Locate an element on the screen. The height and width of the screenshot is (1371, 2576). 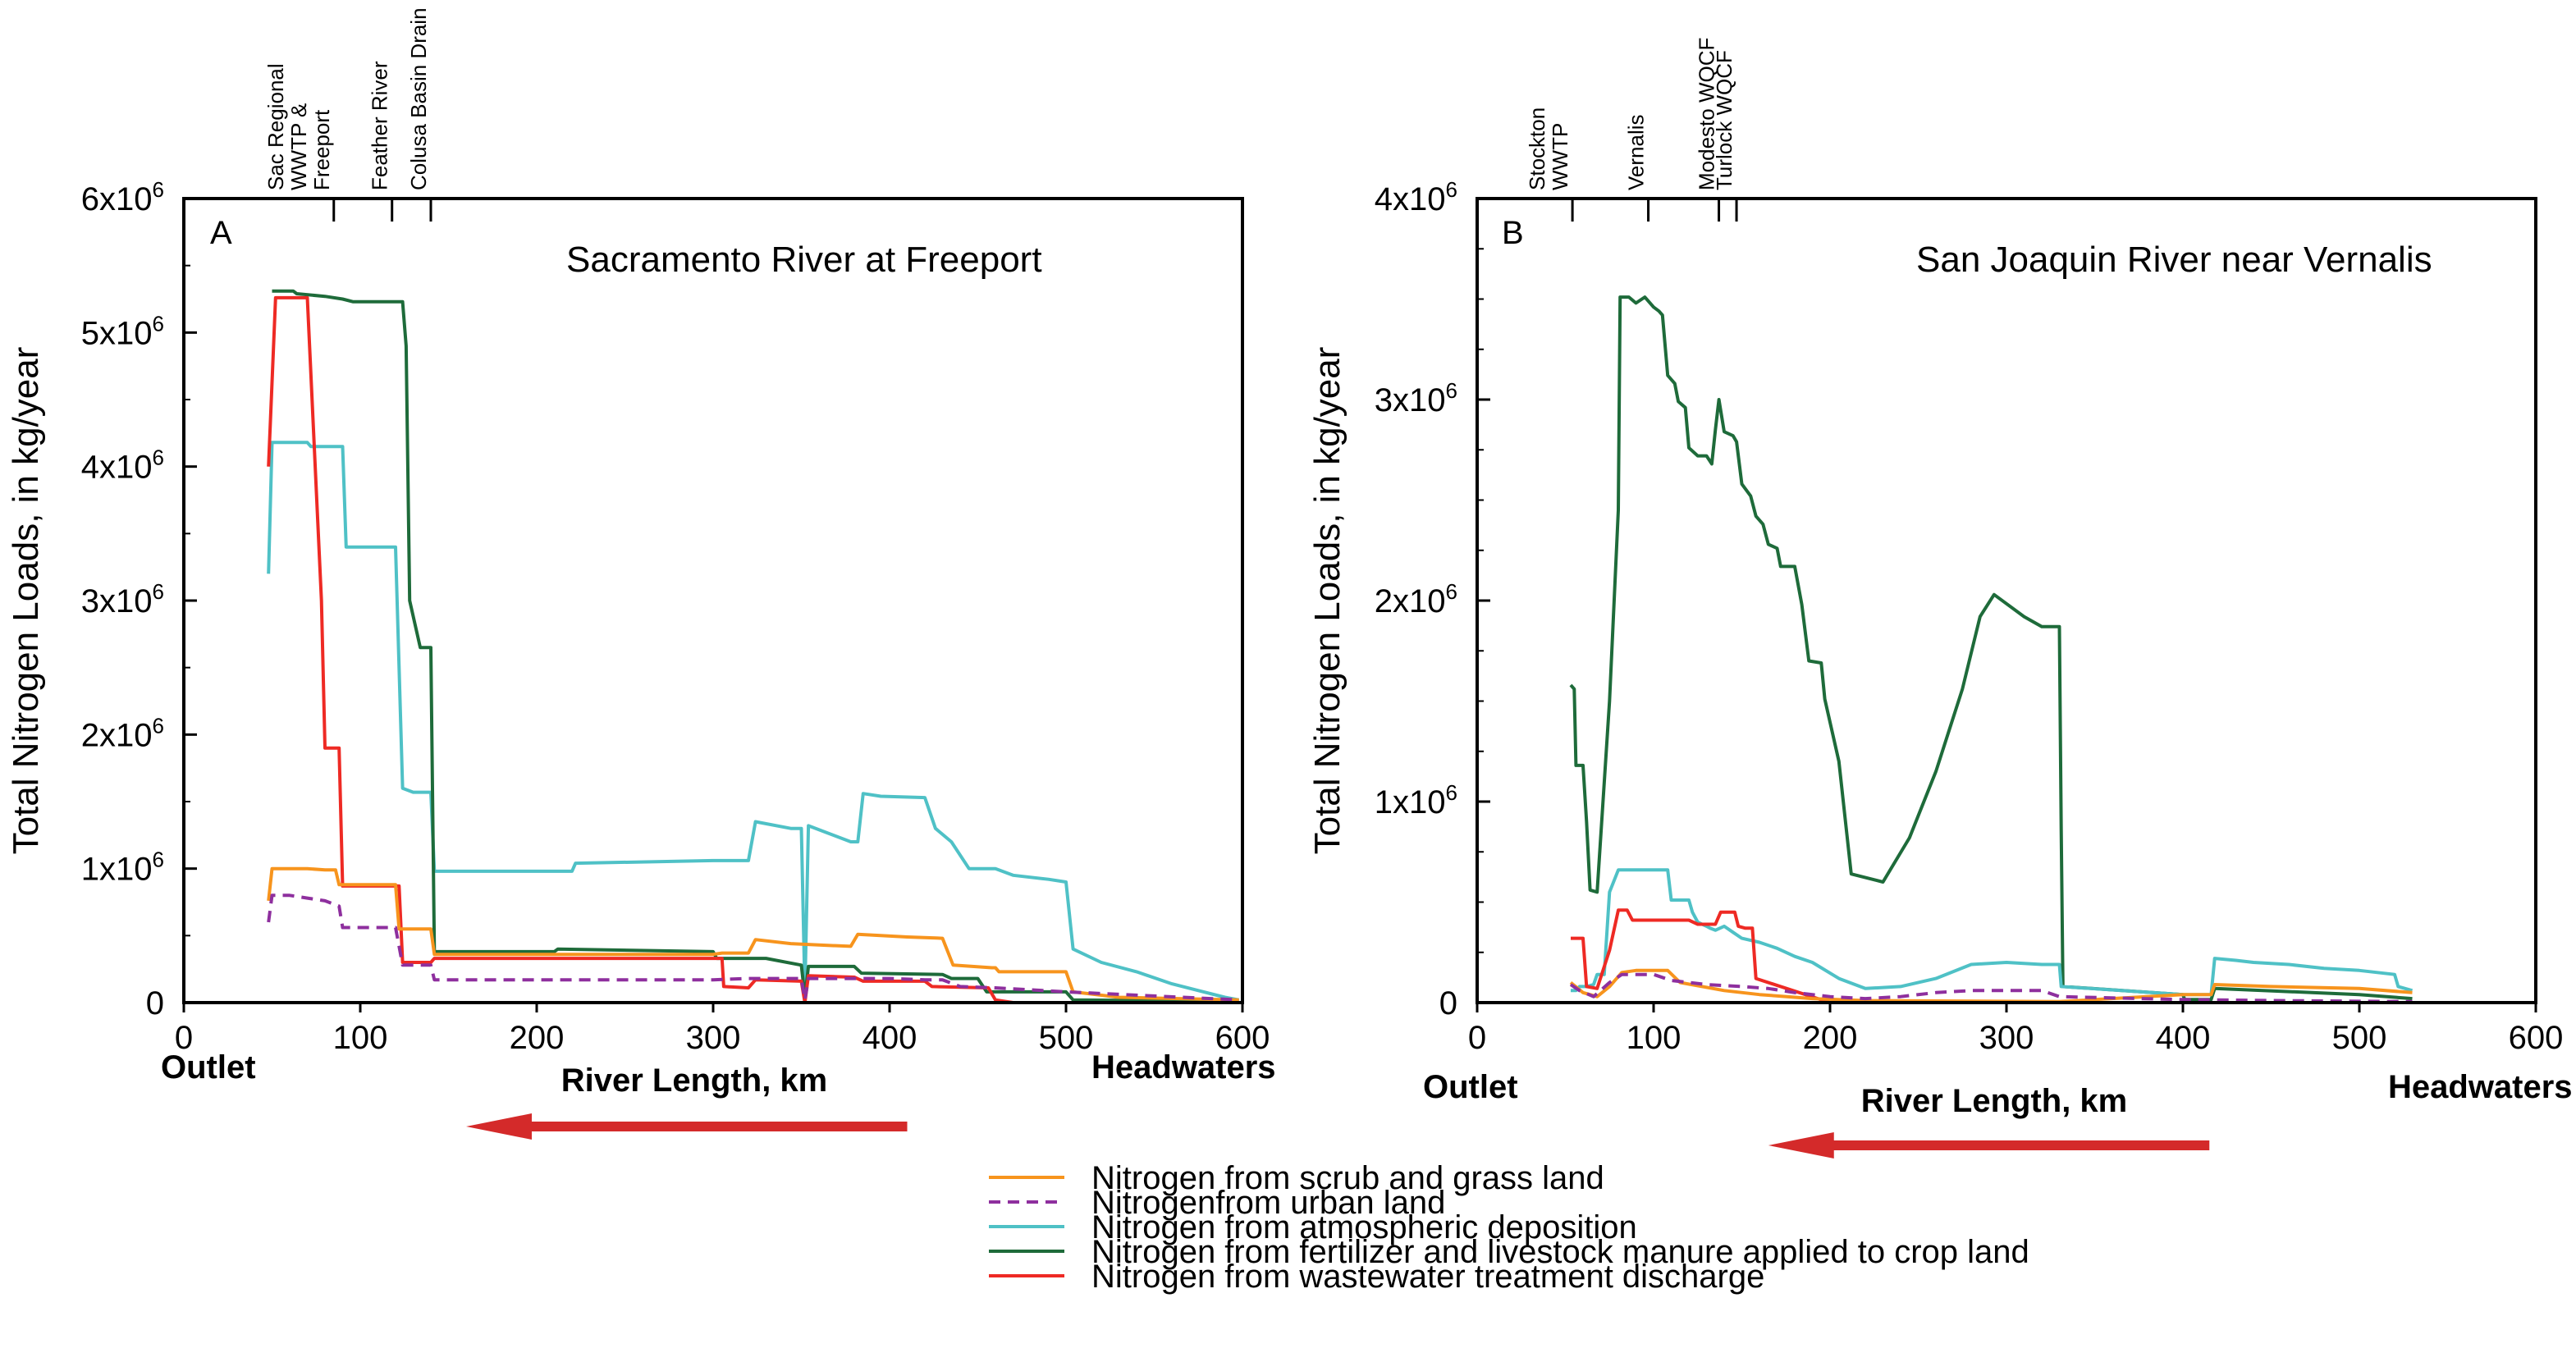
y-tick-label-b: 1x10⁶ is located at coordinates (1416, 800).